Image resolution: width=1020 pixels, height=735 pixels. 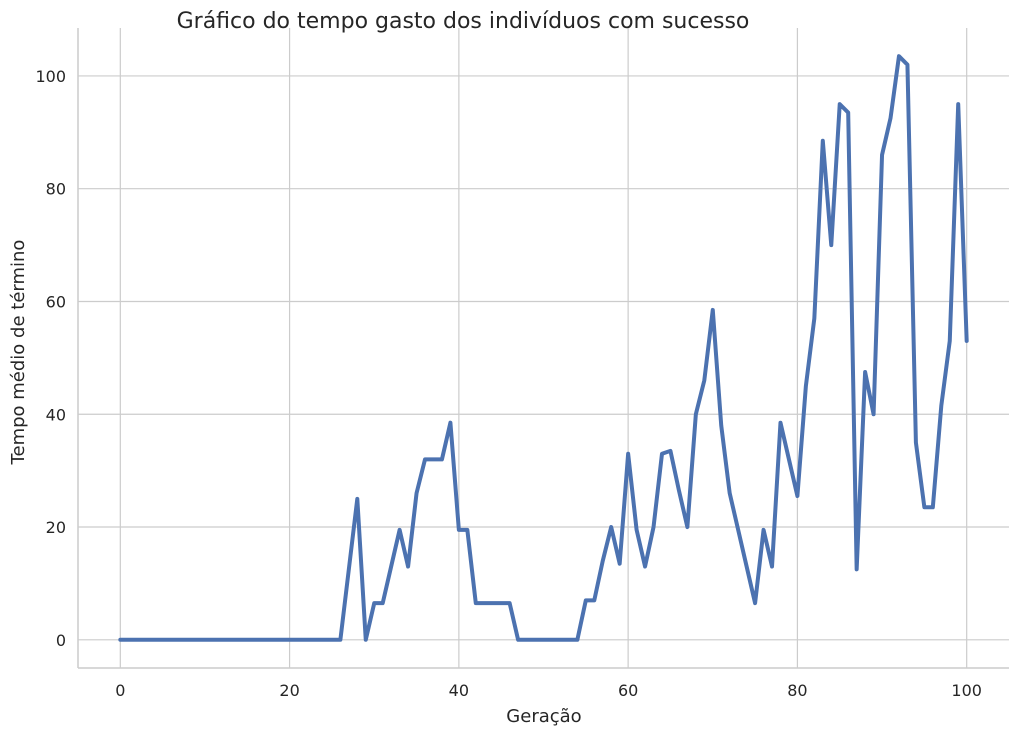 What do you see at coordinates (543, 716) in the screenshot?
I see `x-axis-title: Geração` at bounding box center [543, 716].